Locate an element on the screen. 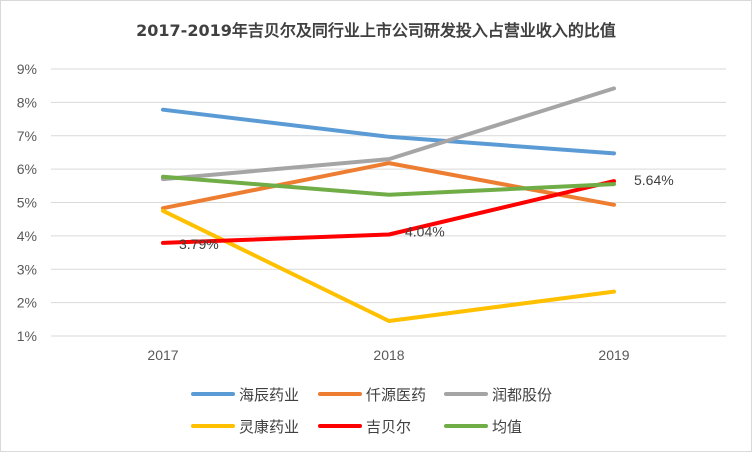 This screenshot has height=452, width=752. series-line-海辰药业 is located at coordinates (388, 131).